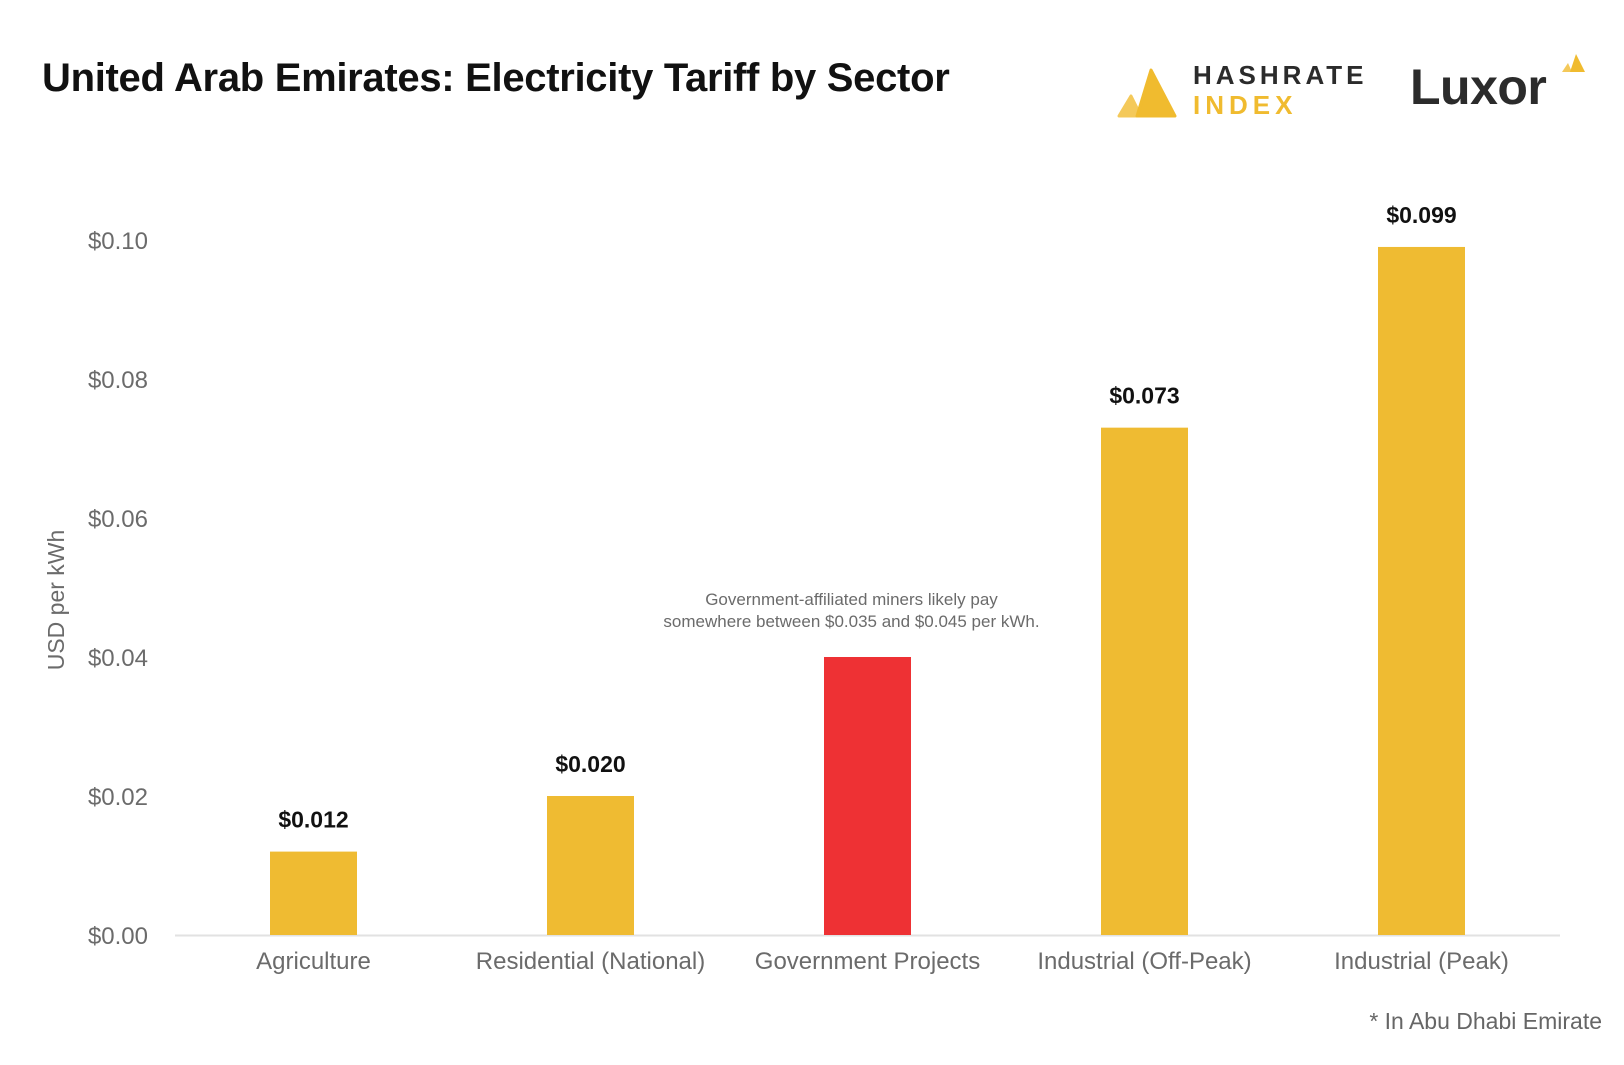 Image resolution: width=1624 pixels, height=1065 pixels. I want to click on y-axis: $0.00 $0.02 $0.04 $0.06 $0.08 $0.10, so click(118, 589).